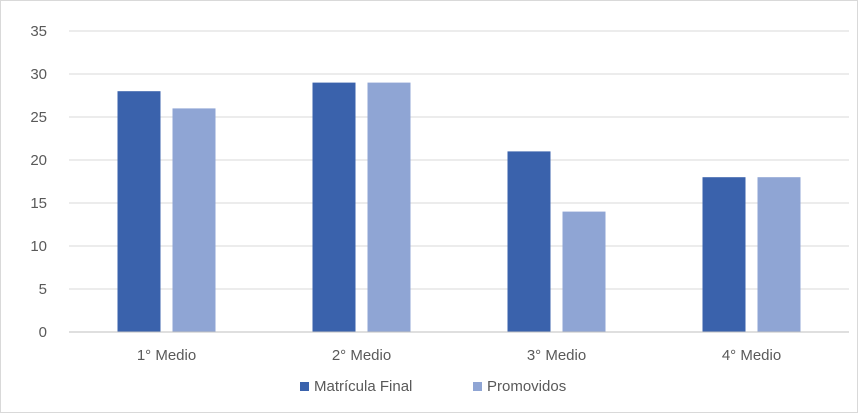 The height and width of the screenshot is (417, 858). What do you see at coordinates (38, 74) in the screenshot?
I see `y-tick-label: 30` at bounding box center [38, 74].